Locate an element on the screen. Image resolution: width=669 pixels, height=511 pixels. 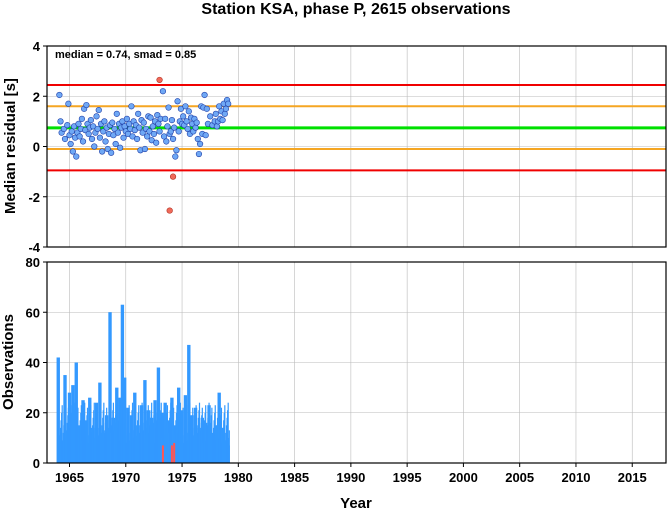
x-tick-label: 1970 is located at coordinates (125, 477).